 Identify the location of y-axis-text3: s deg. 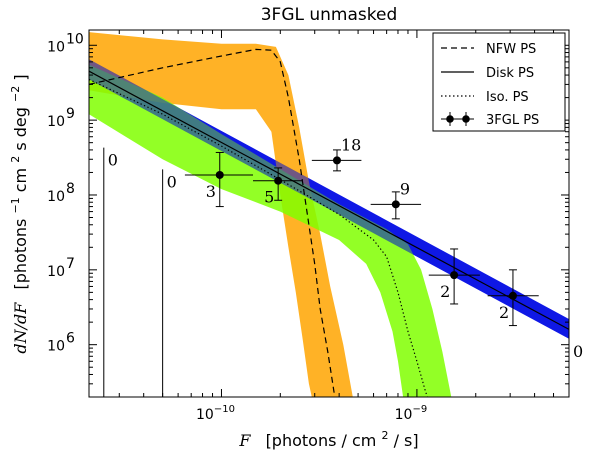
(20, 129).